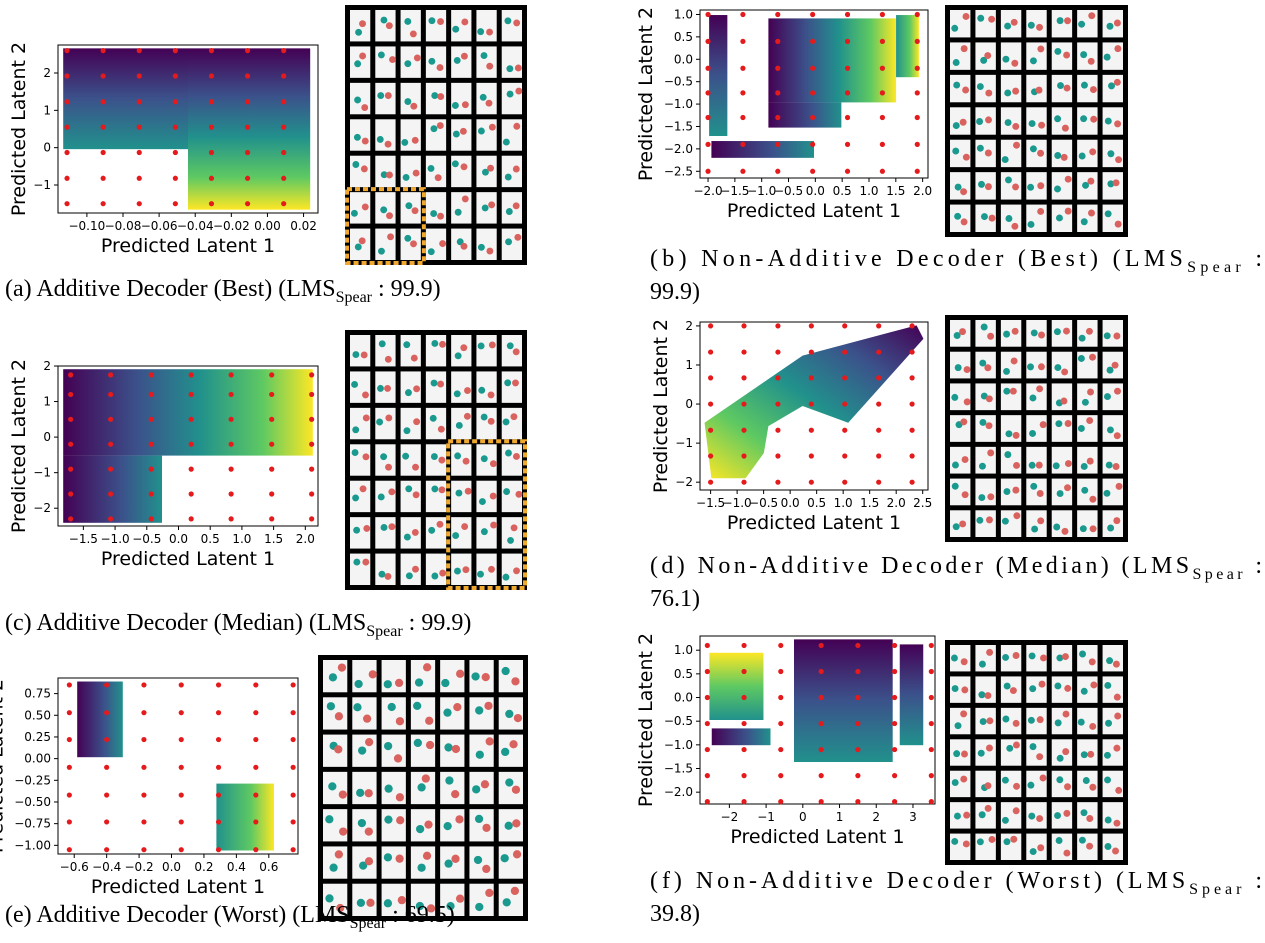  What do you see at coordinates (678, 769) in the screenshot?
I see `y-tick-label: −1.5` at bounding box center [678, 769].